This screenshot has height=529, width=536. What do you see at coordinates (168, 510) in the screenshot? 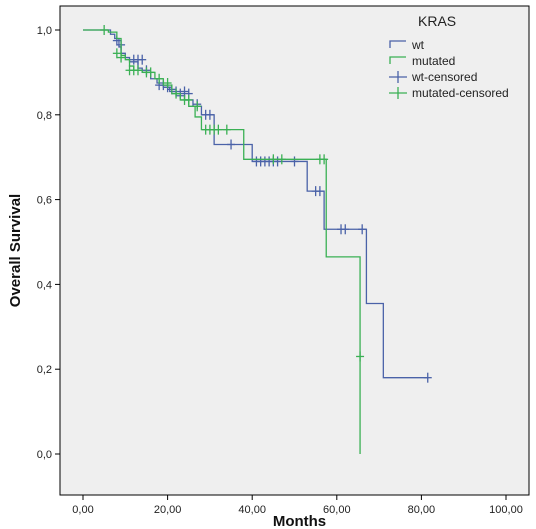
I see `x-tick-label: 20,00` at bounding box center [168, 510].